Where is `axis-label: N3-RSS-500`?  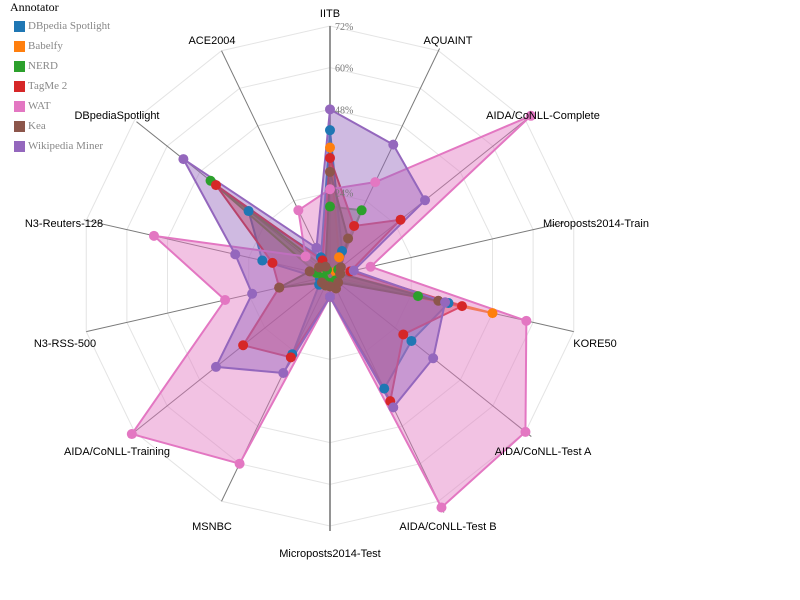
axis-label: N3-RSS-500 is located at coordinates (65, 344).